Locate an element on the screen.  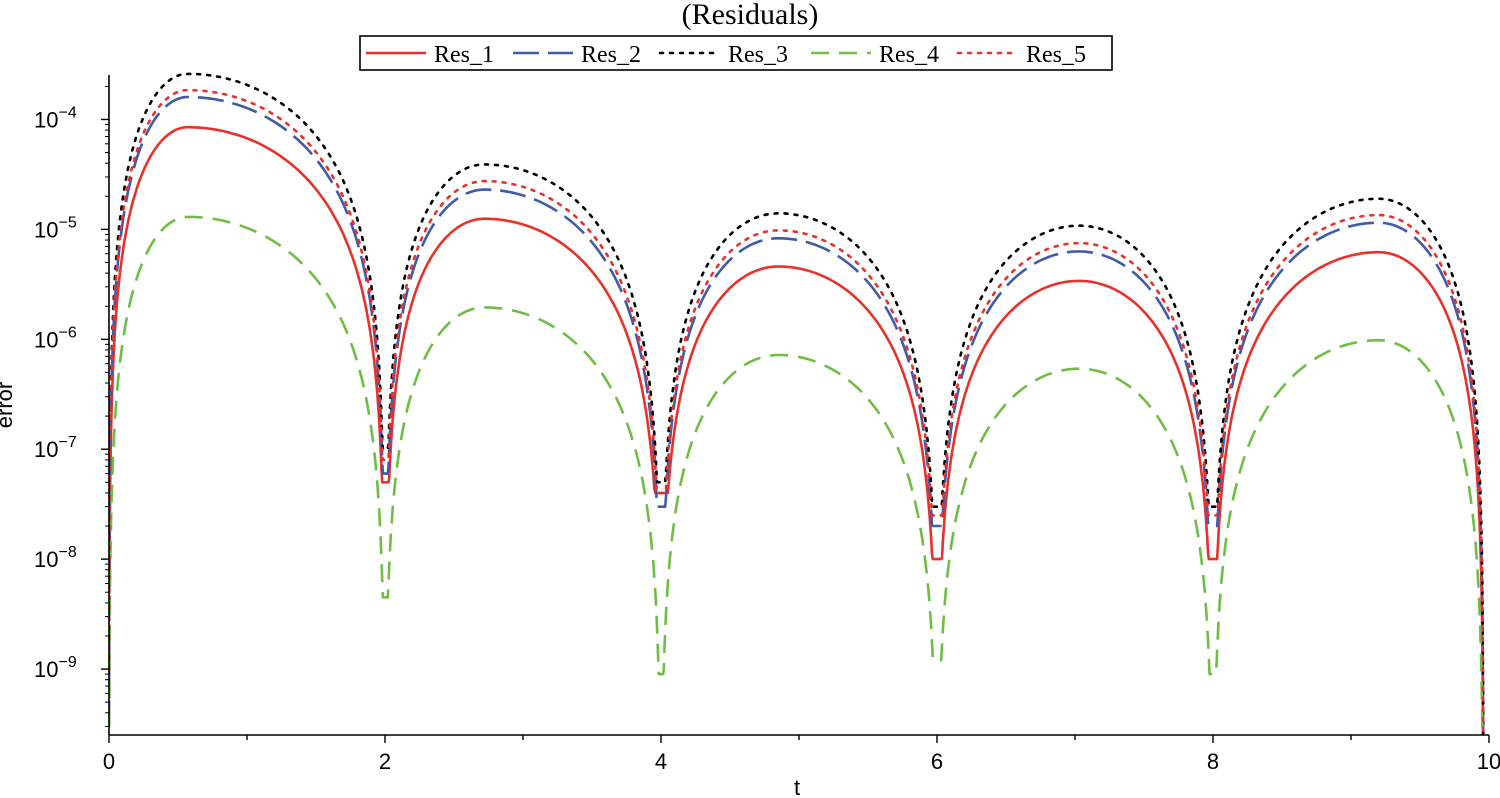
legend-box is located at coordinates (736, 53).